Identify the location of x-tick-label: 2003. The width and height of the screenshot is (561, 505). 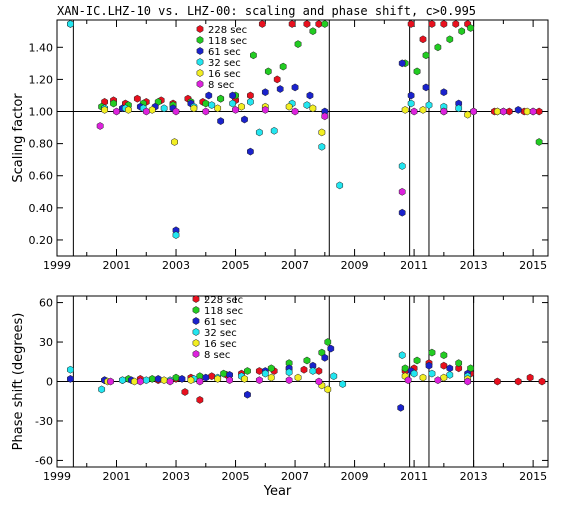
(176, 265).